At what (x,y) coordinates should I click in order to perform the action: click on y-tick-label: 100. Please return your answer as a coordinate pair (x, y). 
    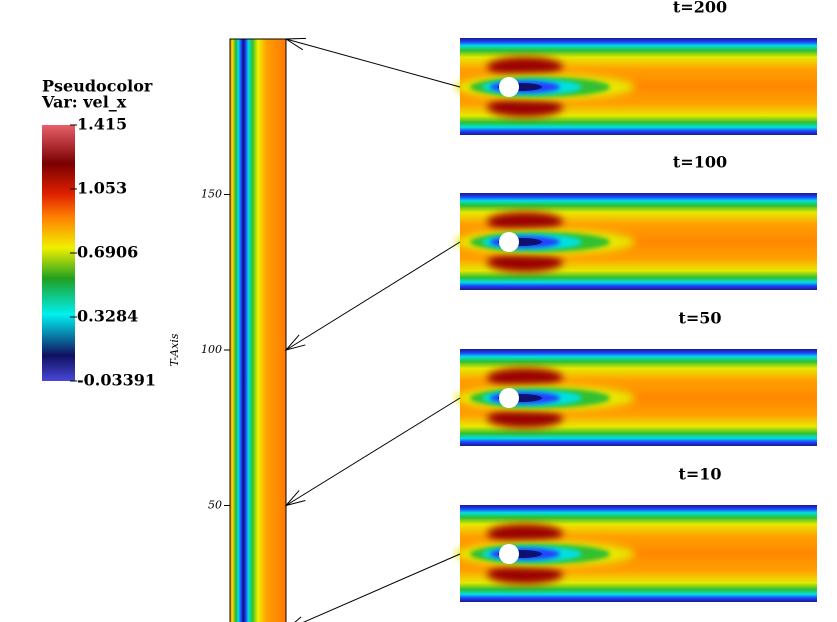
    Looking at the image, I should click on (211, 349).